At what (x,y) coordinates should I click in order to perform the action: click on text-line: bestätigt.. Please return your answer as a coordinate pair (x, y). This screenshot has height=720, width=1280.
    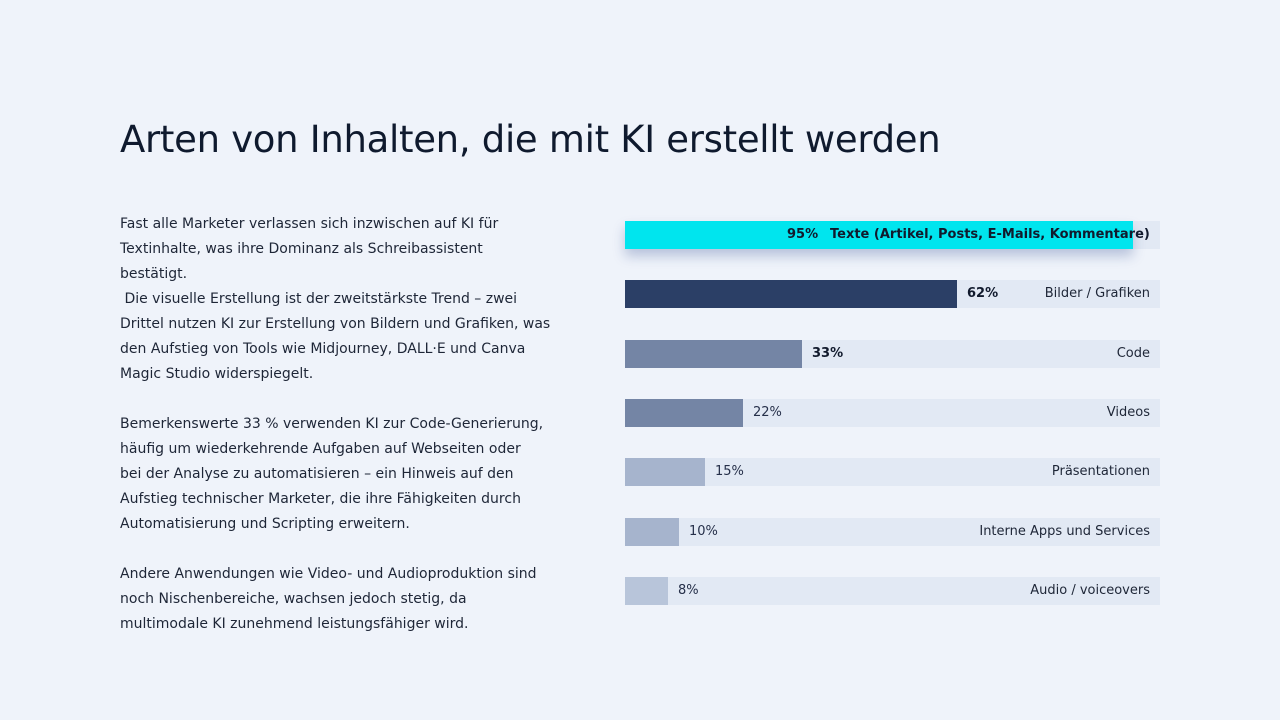
    Looking at the image, I should click on (154, 274).